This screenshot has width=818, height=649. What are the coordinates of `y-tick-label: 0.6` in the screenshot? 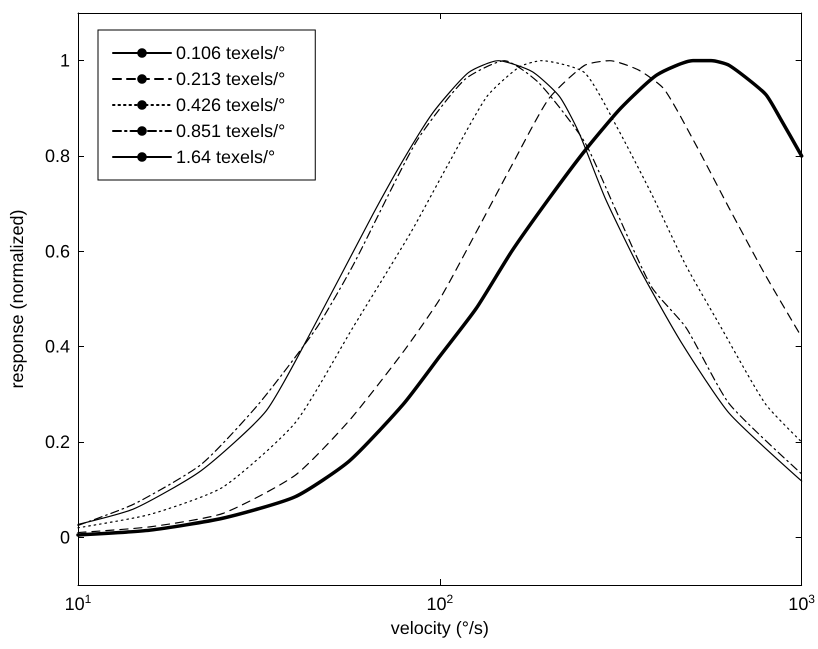 It's located at (57, 251).